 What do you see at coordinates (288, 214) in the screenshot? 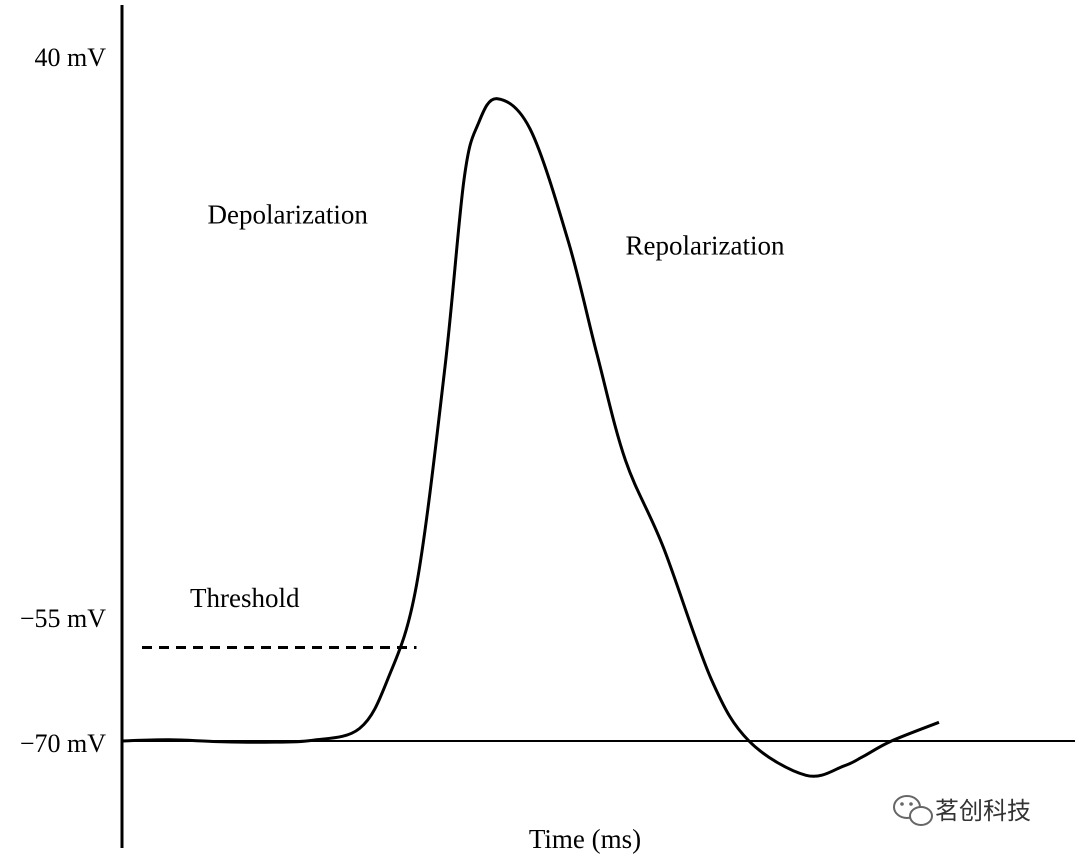
I see `depolarization-label: Depolarization` at bounding box center [288, 214].